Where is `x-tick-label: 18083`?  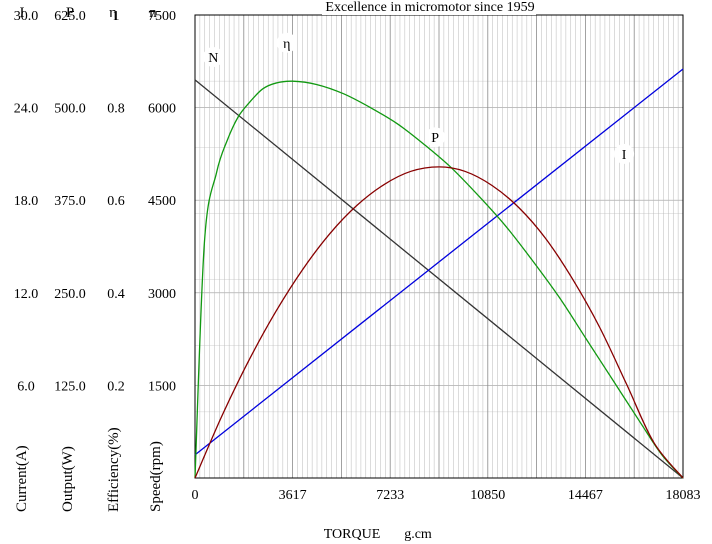
x-tick-label: 18083 is located at coordinates (683, 495).